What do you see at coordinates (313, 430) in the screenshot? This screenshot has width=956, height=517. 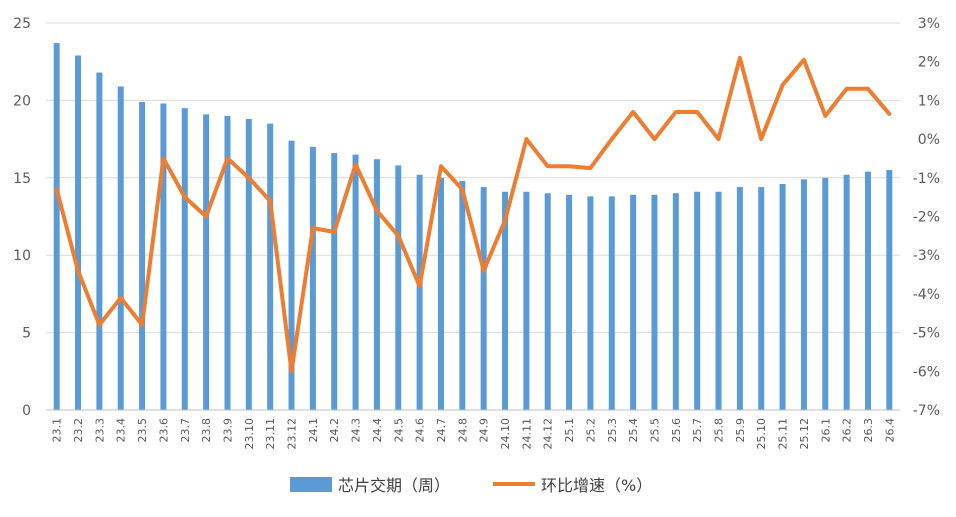 I see `x-tick-label: 24.1` at bounding box center [313, 430].